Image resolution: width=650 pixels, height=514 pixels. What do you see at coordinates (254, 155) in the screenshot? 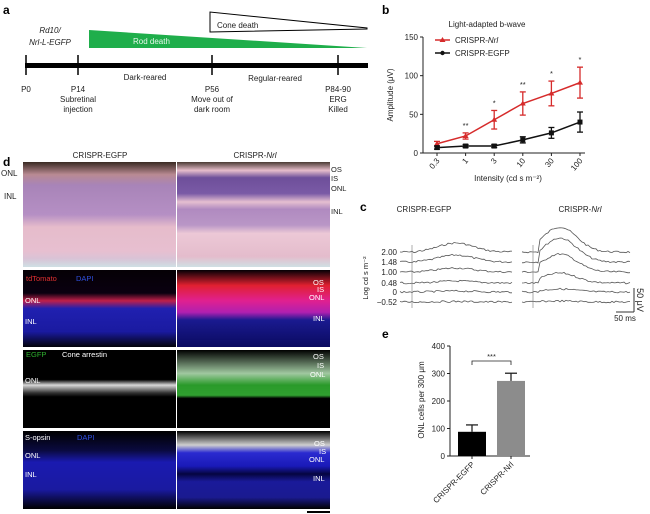
I see `column-title-nrl: CRISPR-Nrl` at bounding box center [254, 155].